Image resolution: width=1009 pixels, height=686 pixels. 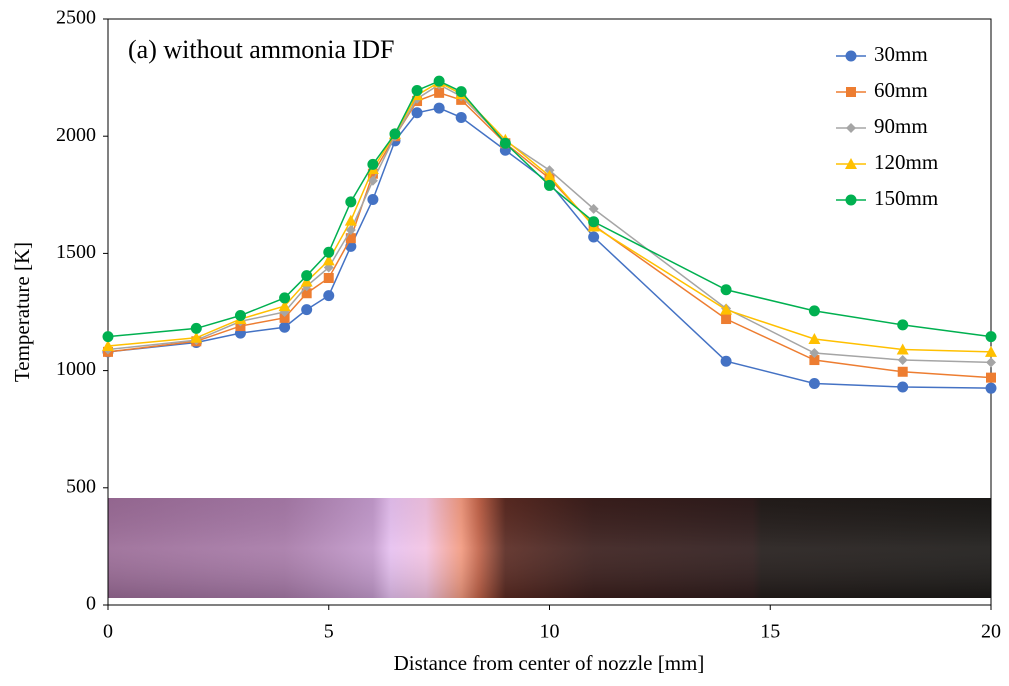 I want to click on annotation: (a) without ammonia IDF, so click(x=261, y=49).